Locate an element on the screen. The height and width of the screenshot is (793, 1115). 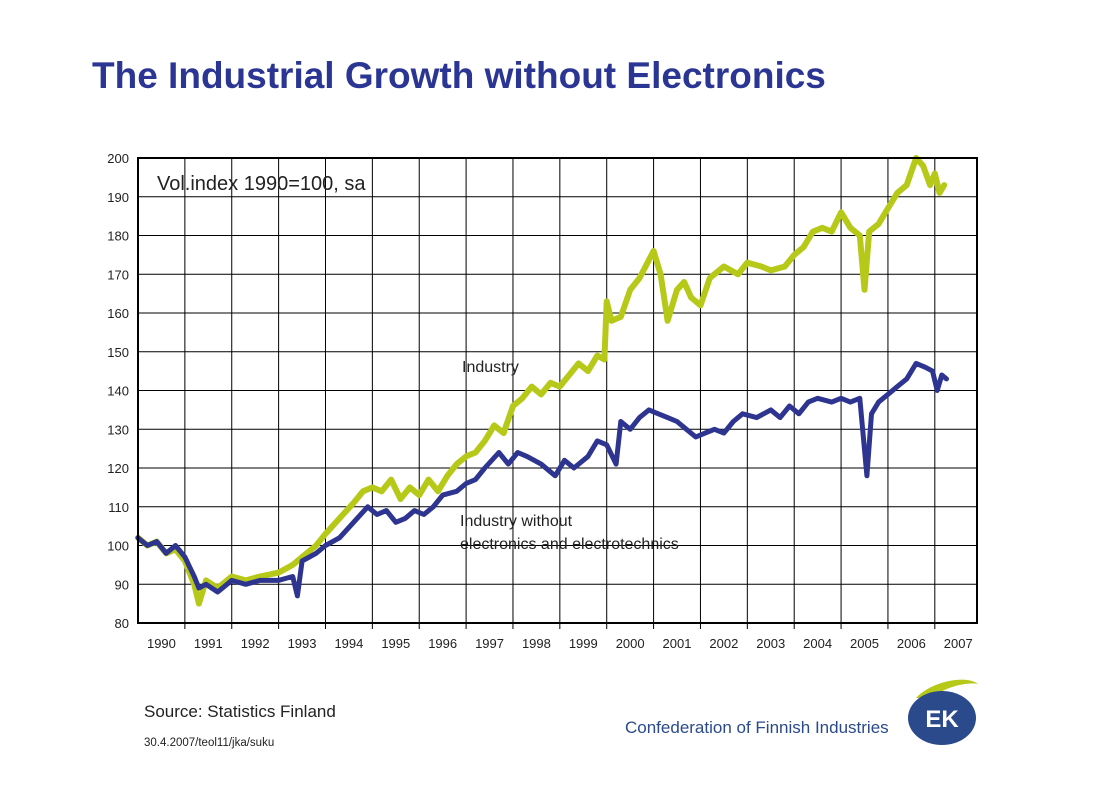
source-note: Source: Statistics Finland is located at coordinates (240, 711).